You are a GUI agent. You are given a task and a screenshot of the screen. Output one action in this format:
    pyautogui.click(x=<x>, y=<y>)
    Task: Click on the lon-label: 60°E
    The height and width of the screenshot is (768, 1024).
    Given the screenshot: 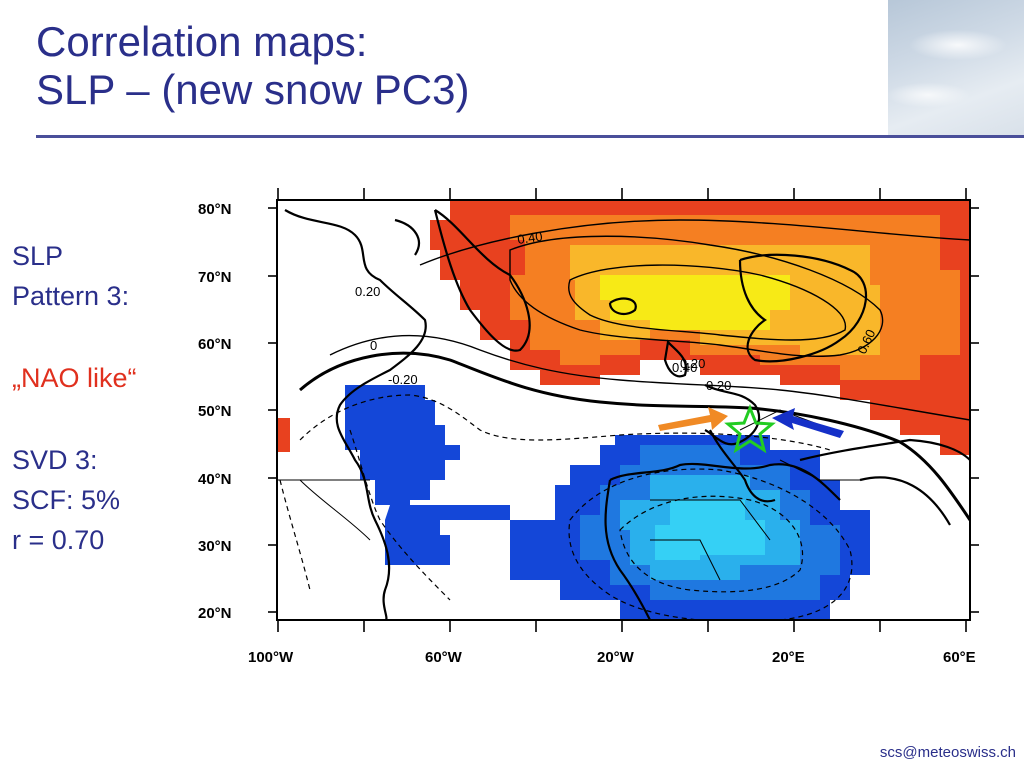 What is the action you would take?
    pyautogui.click(x=959, y=657)
    